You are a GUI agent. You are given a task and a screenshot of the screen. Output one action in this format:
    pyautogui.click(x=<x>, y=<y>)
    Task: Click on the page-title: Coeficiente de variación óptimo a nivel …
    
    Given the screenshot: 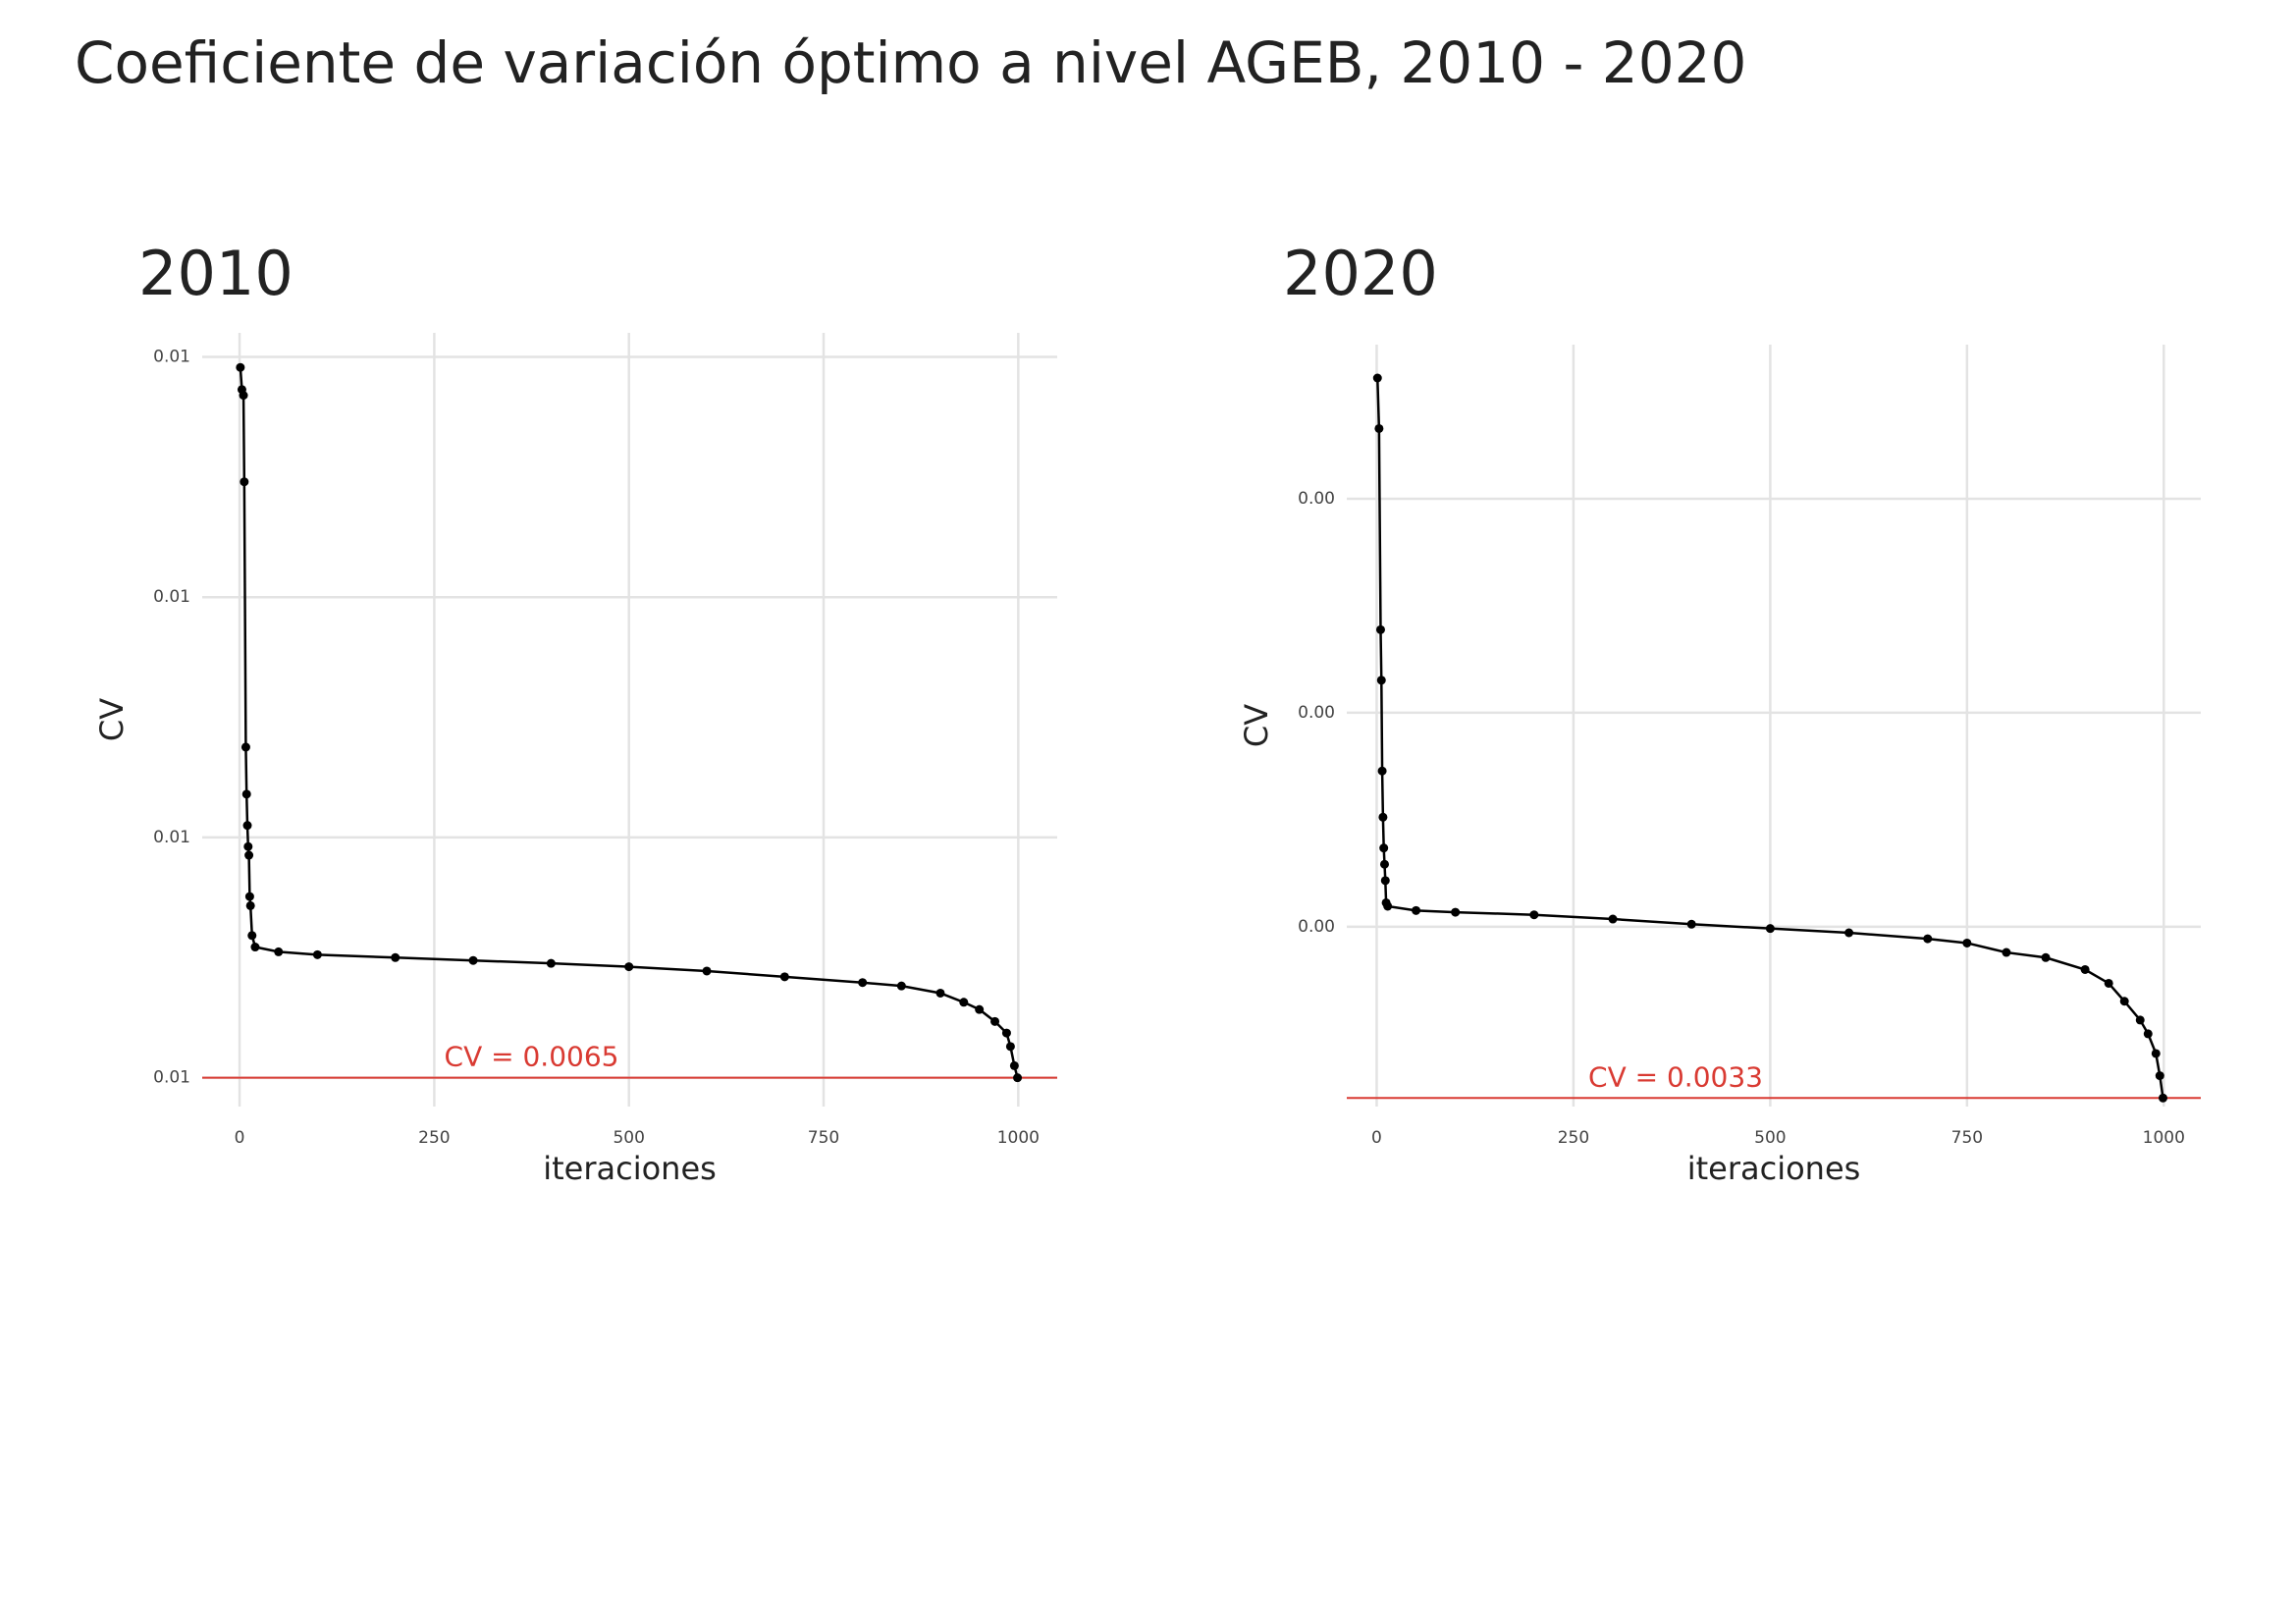 What is the action you would take?
    pyautogui.click(x=910, y=62)
    